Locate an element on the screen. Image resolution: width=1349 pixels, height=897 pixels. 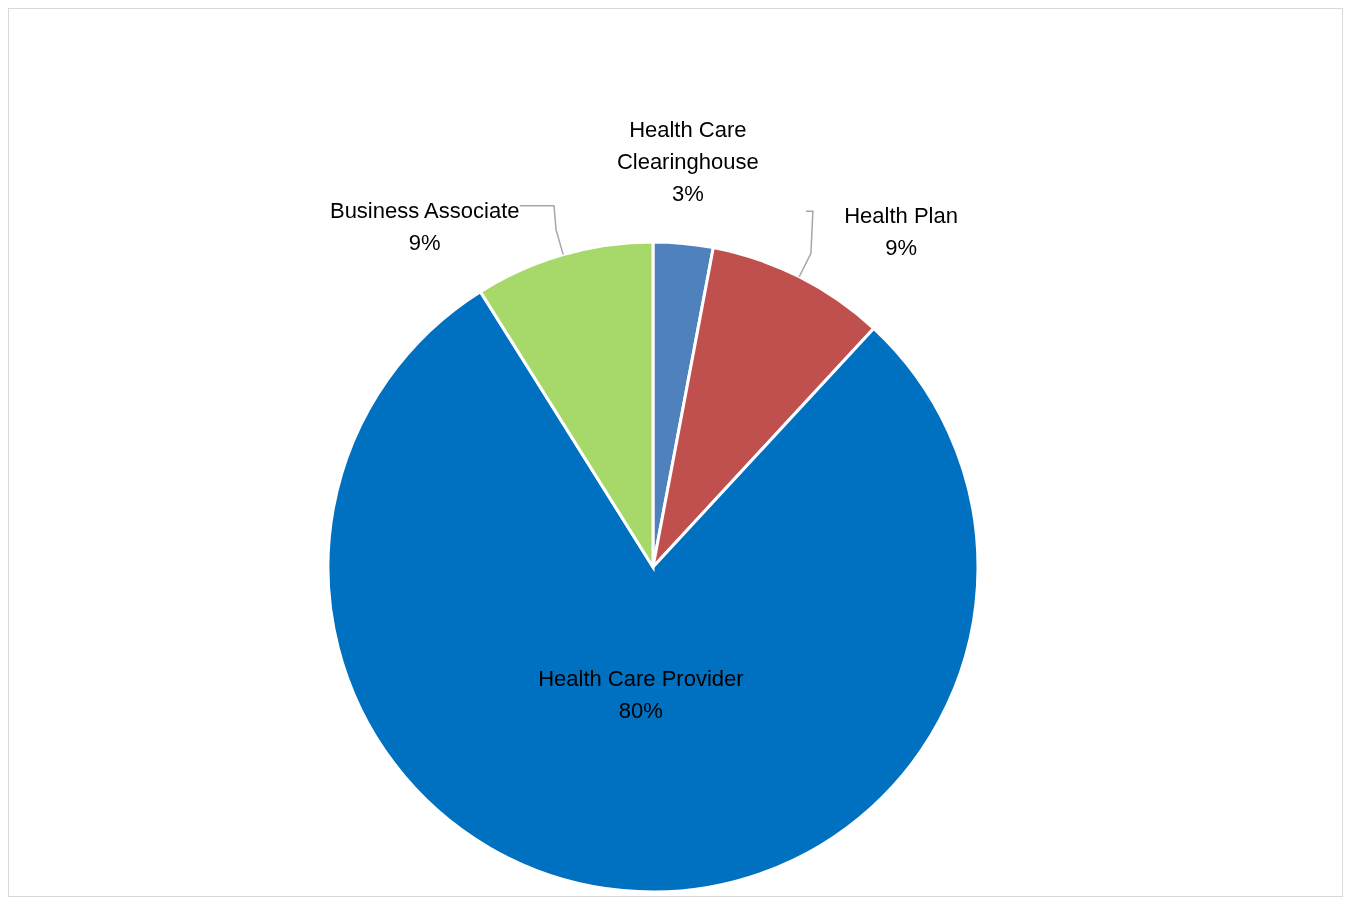
slice-label: Health Care Clearinghouse is located at coordinates (687, 145).